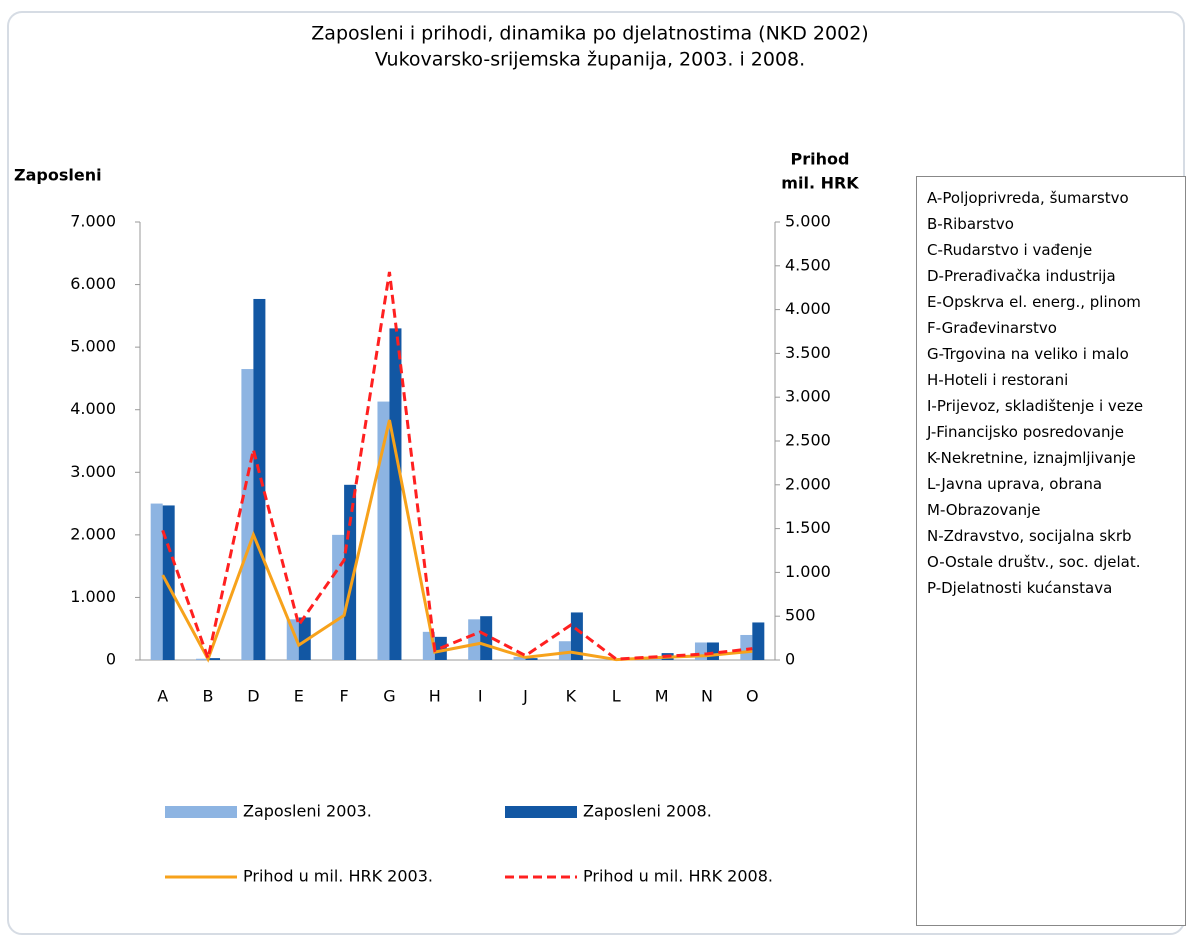 The height and width of the screenshot is (940, 1189). What do you see at coordinates (808, 221) in the screenshot?
I see `y2-tick-label: 5.000` at bounding box center [808, 221].